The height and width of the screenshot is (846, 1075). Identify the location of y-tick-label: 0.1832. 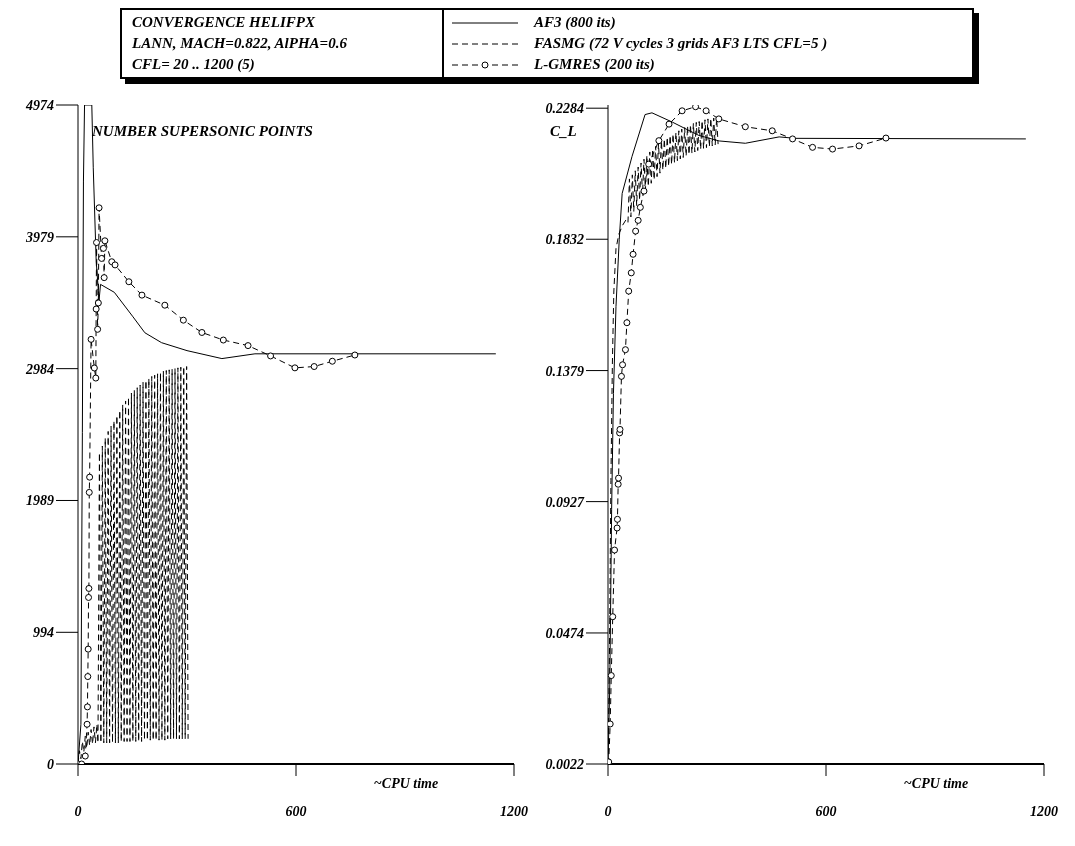
(564, 240).